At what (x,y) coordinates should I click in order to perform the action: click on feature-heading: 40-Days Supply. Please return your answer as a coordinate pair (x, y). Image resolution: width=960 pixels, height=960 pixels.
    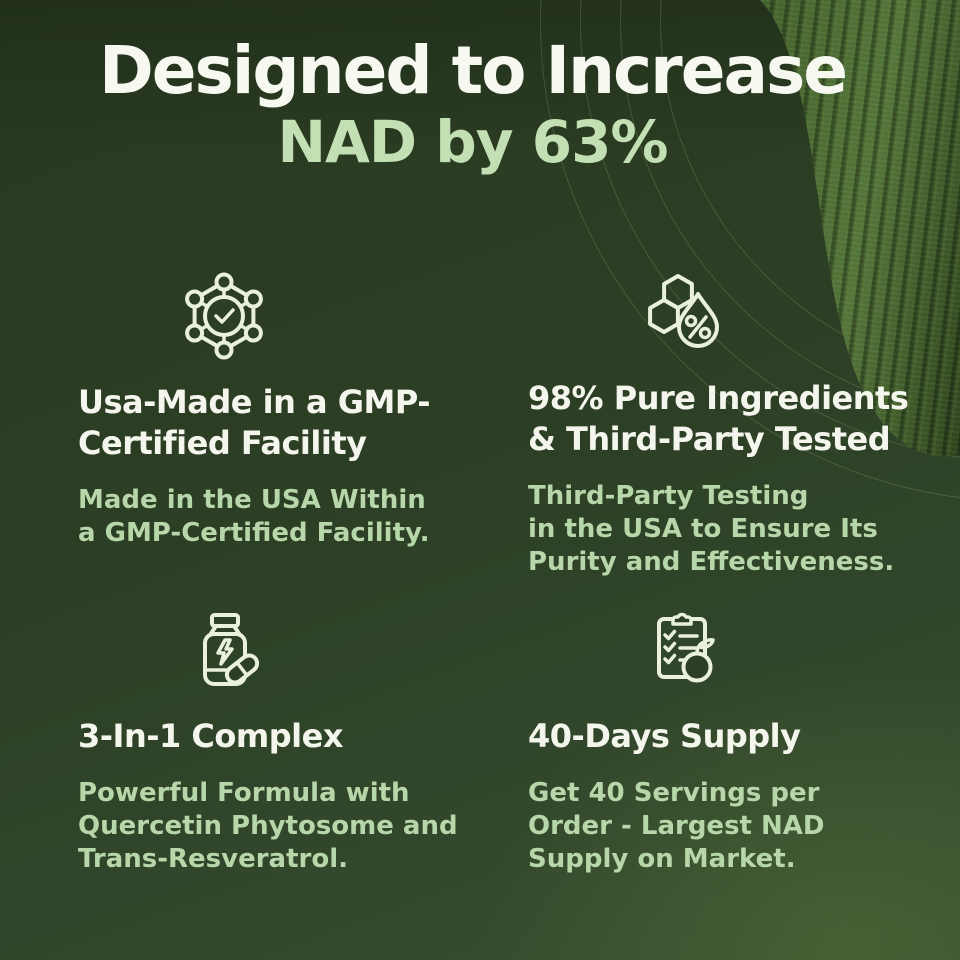
    Looking at the image, I should click on (664, 736).